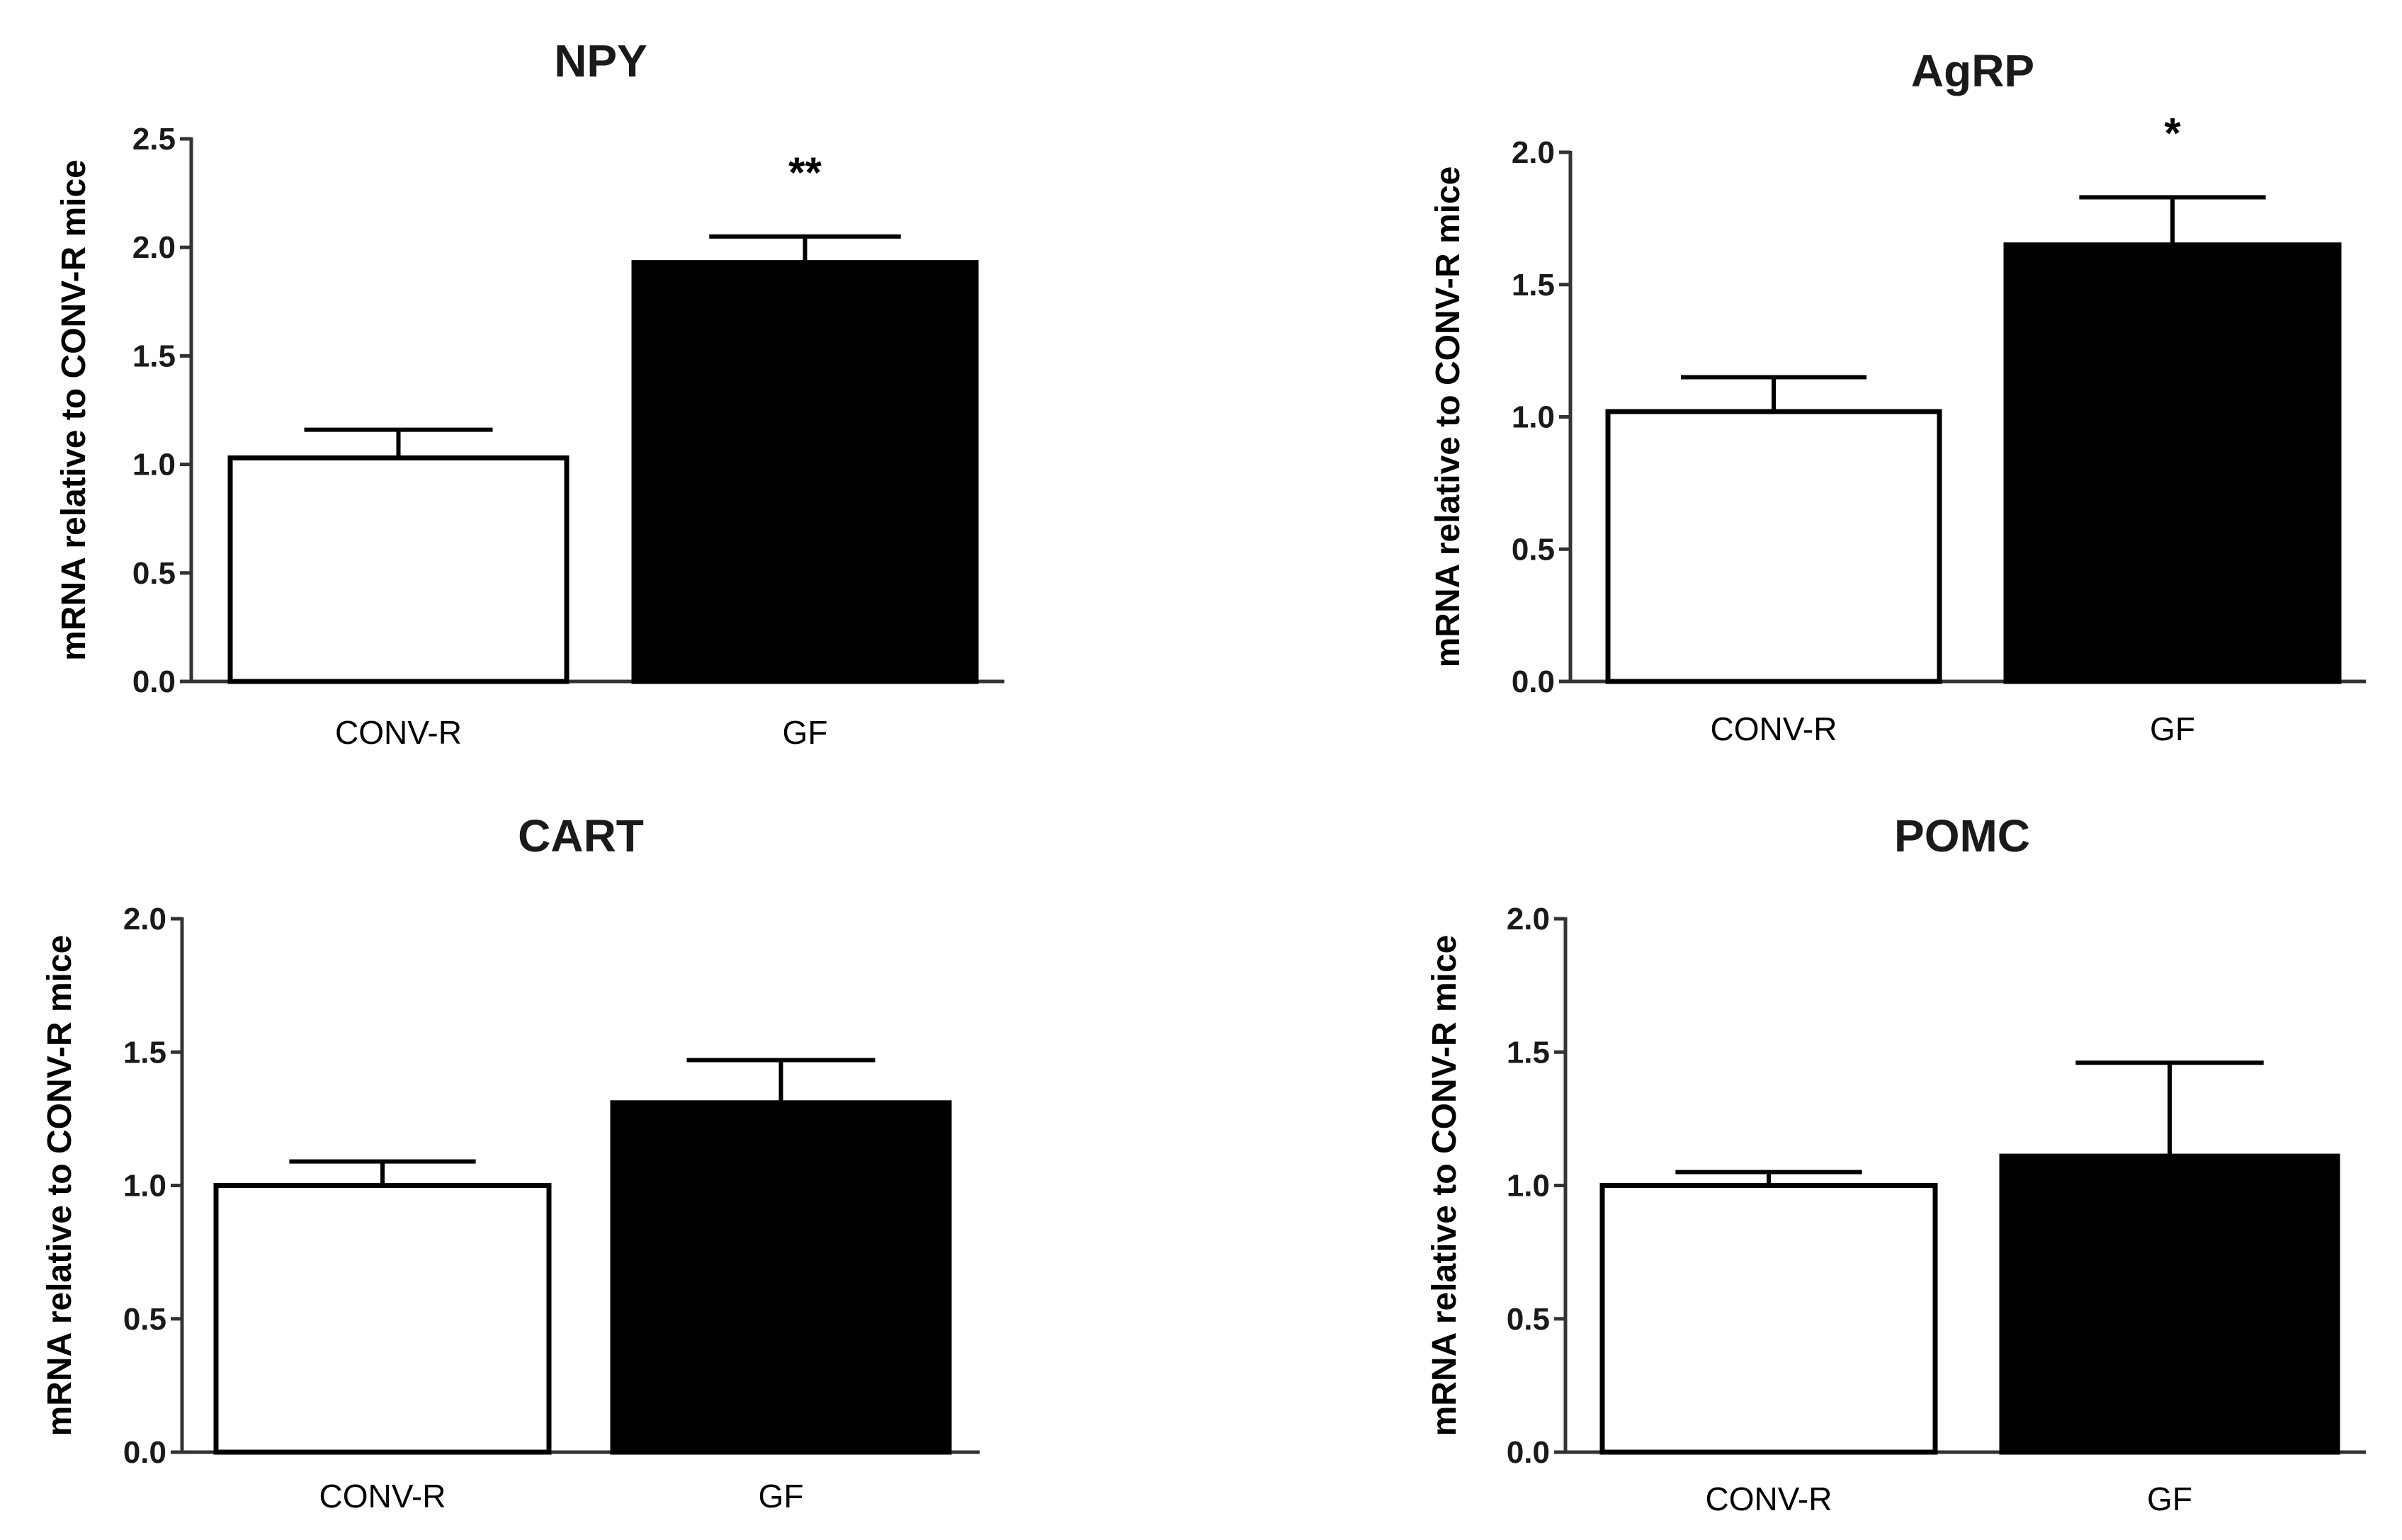  Describe the element at coordinates (2172, 133) in the screenshot. I see `significance-marker: *` at that location.